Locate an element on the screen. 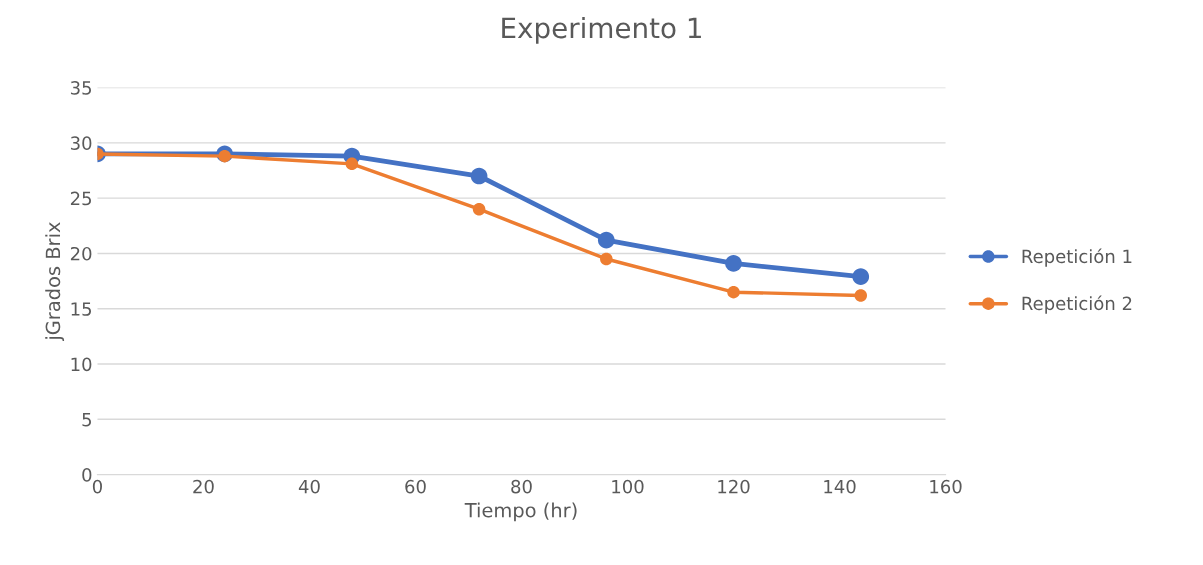 This screenshot has width=1203, height=565. y-tick-label: 5 is located at coordinates (86, 420).